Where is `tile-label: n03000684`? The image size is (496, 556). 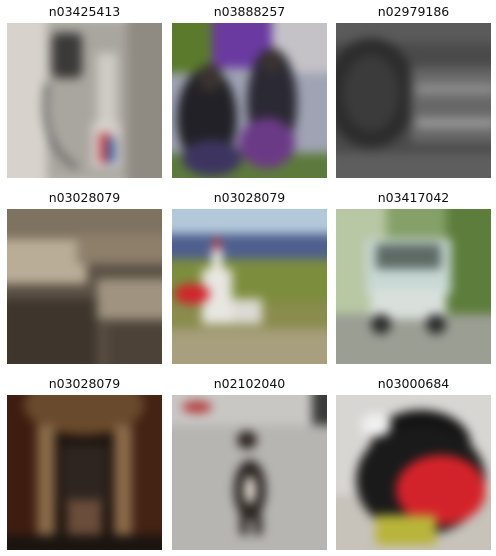 tile-label: n03000684 is located at coordinates (413, 383).